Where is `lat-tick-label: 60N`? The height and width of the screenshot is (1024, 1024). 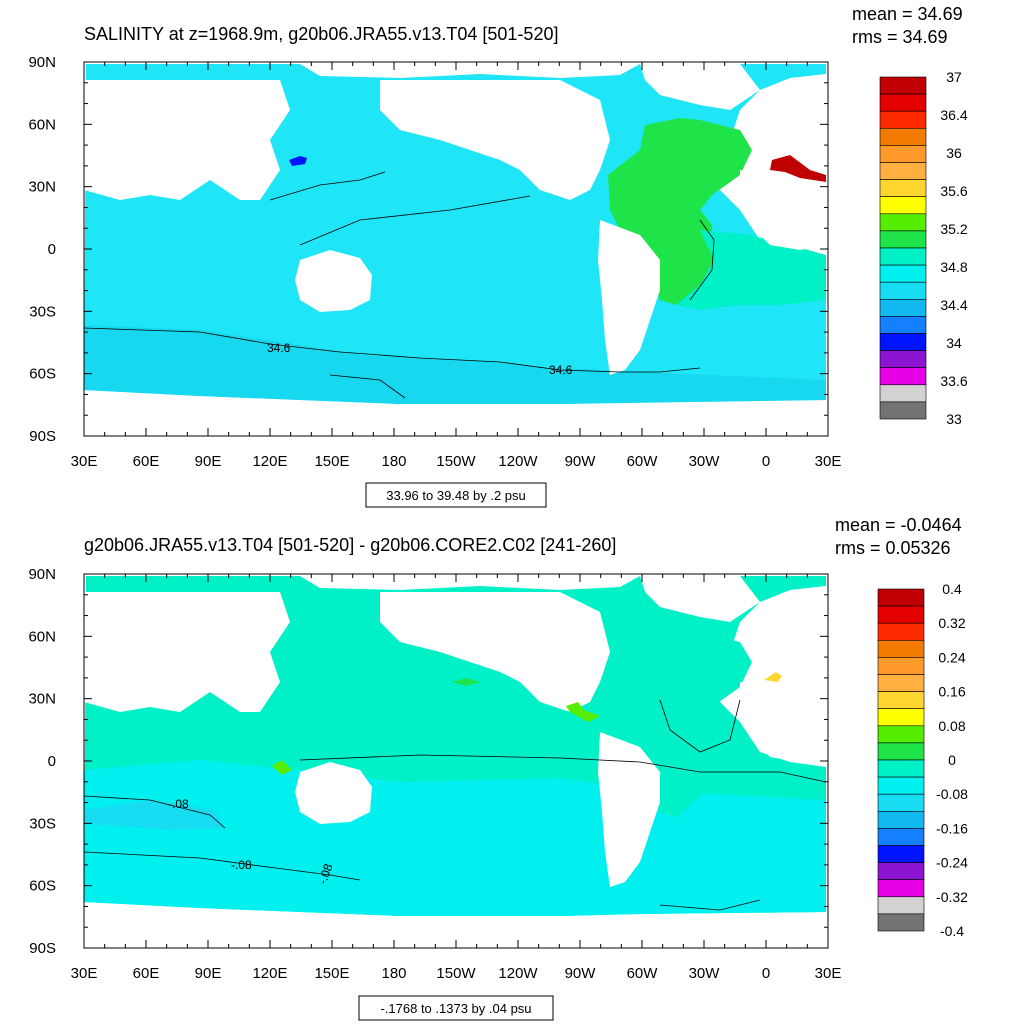
lat-tick-label: 60N is located at coordinates (42, 124).